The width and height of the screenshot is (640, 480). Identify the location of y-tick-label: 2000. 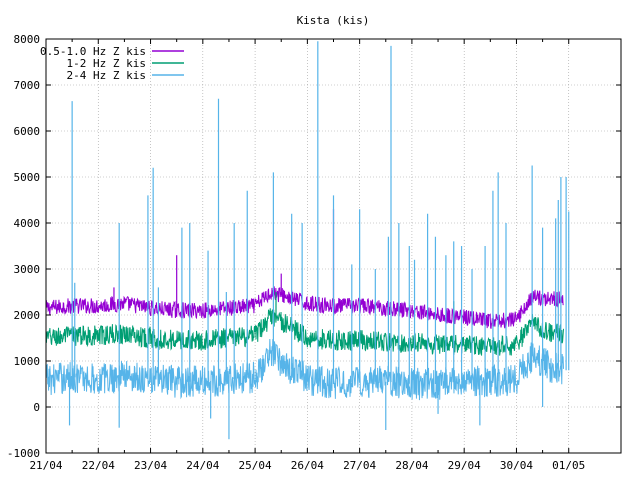
(27, 315).